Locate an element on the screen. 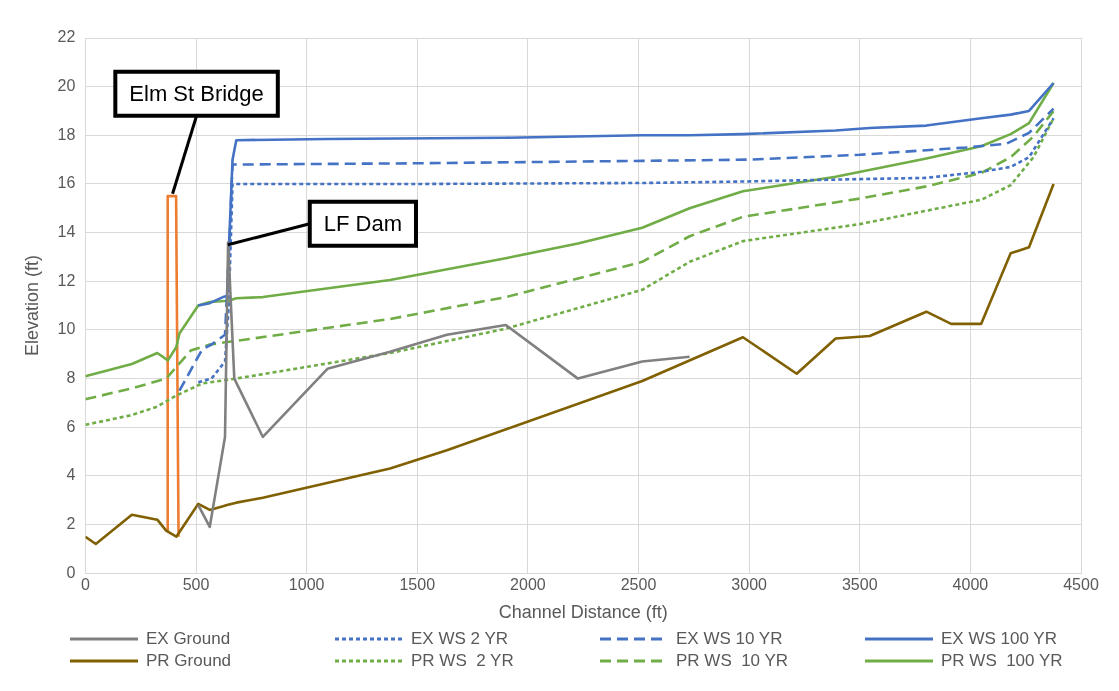 The height and width of the screenshot is (691, 1119). y-tick-label: 18 is located at coordinates (66, 134).